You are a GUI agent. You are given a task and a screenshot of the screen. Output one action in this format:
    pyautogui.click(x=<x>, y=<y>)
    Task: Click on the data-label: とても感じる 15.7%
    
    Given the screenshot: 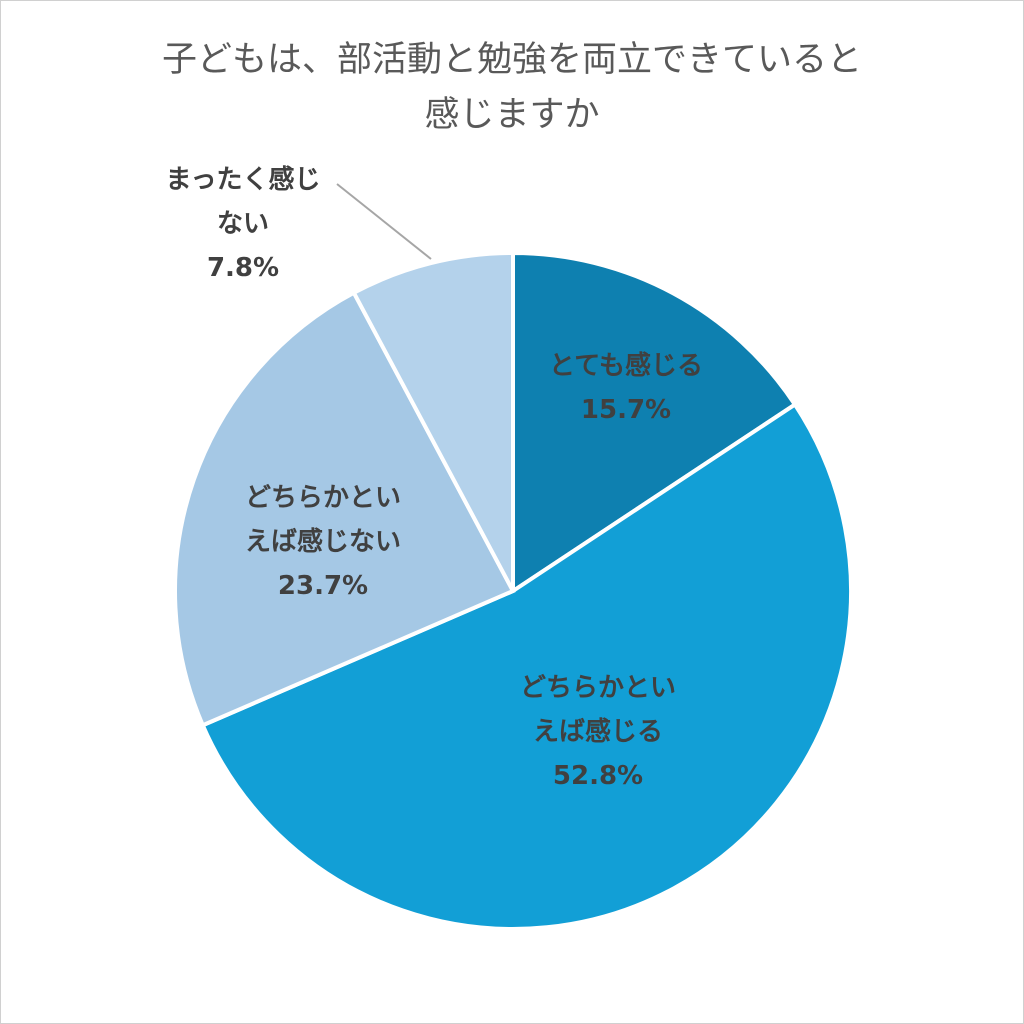 What is the action you would take?
    pyautogui.click(x=626, y=388)
    